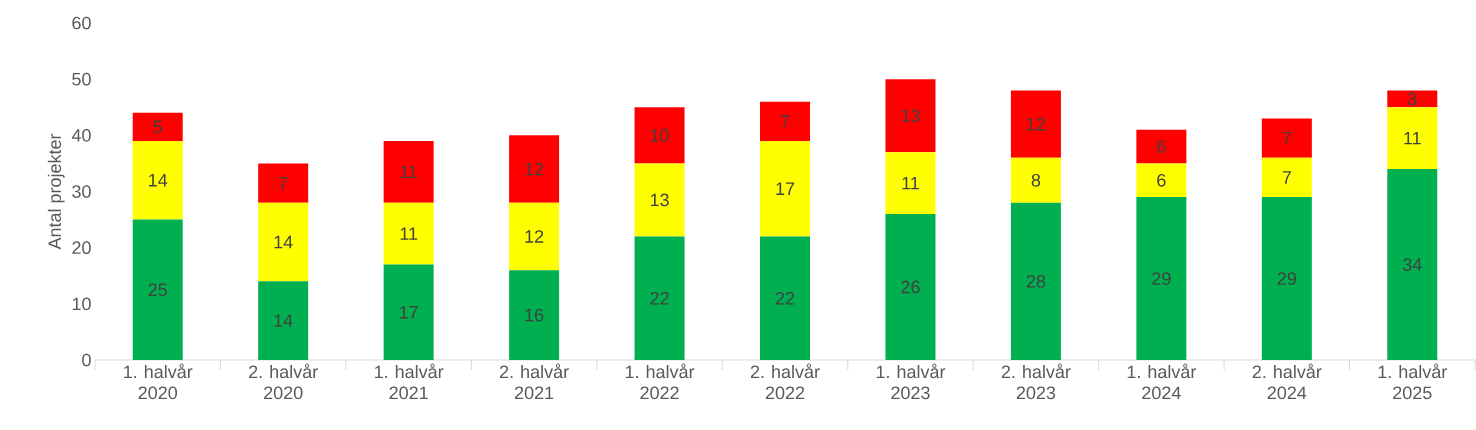  What do you see at coordinates (81, 248) in the screenshot?
I see `y-tick-label: 20` at bounding box center [81, 248].